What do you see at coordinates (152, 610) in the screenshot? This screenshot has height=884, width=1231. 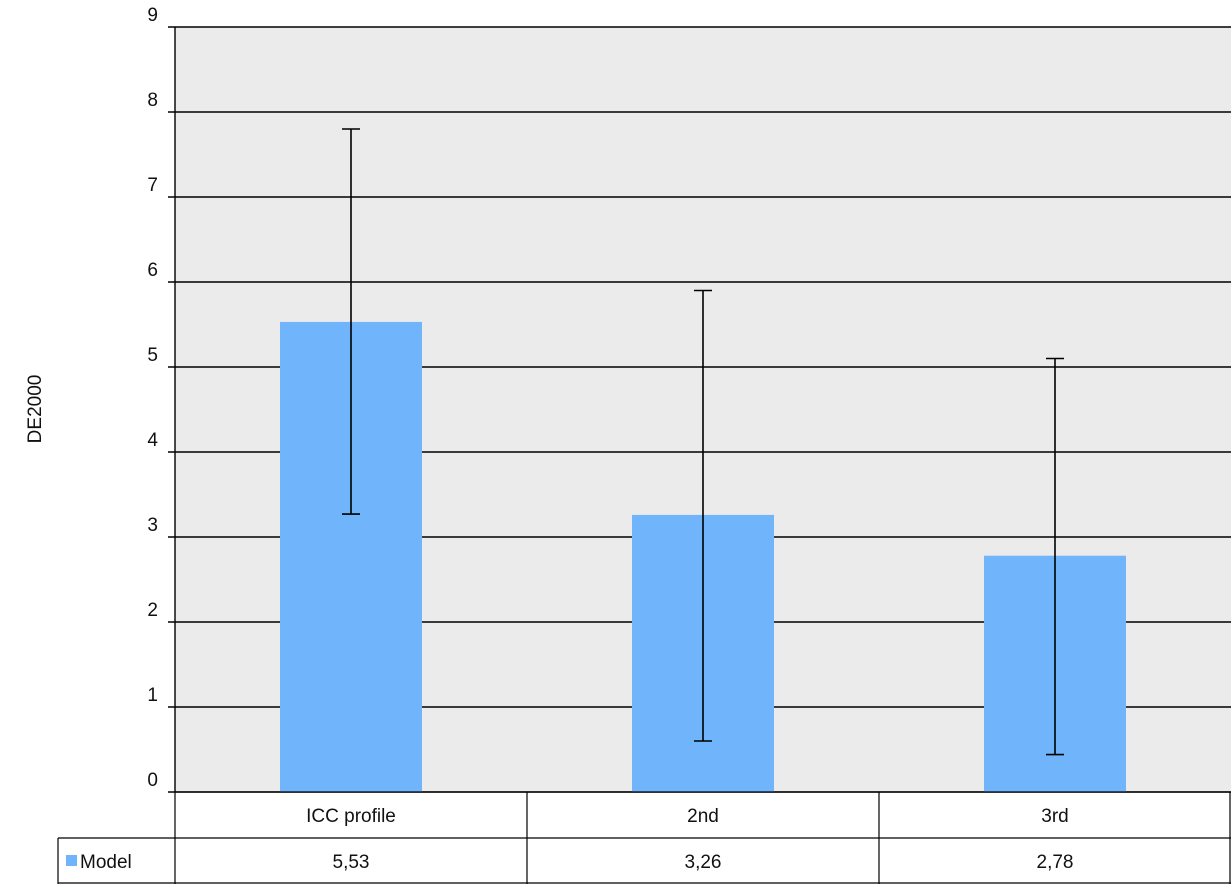 I see `y-tick-label: 2` at bounding box center [152, 610].